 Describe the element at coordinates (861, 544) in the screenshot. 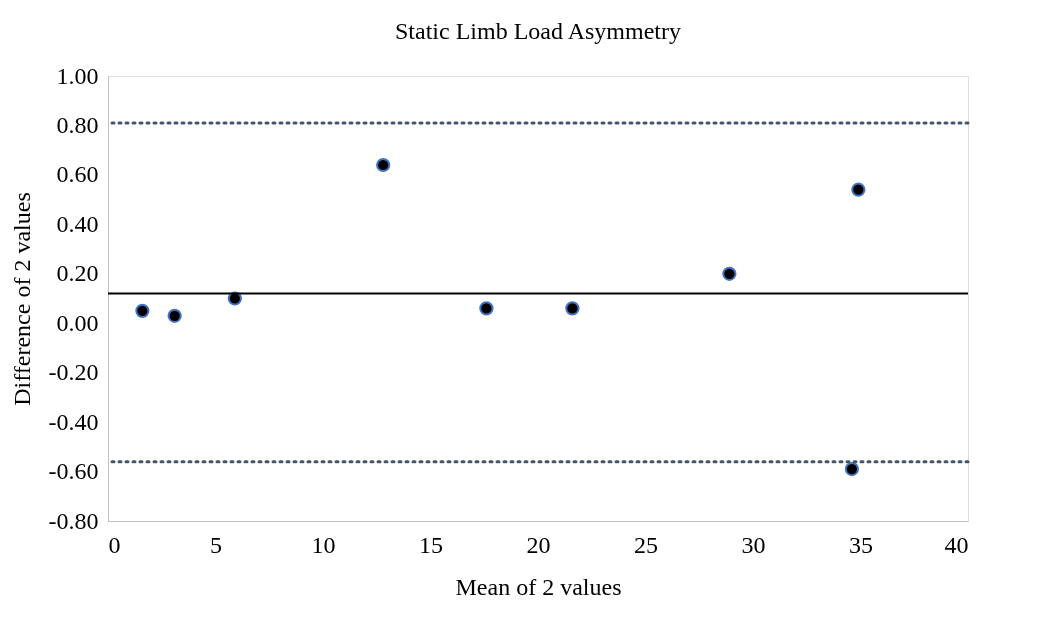

I see `x-tick-label: 35` at that location.